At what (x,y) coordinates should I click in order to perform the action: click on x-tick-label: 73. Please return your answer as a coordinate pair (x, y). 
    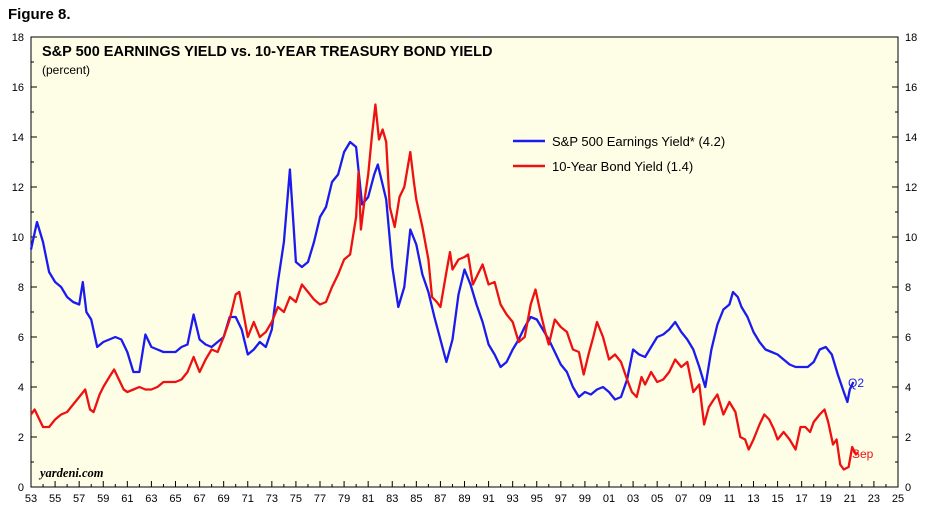
    Looking at the image, I should click on (272, 499).